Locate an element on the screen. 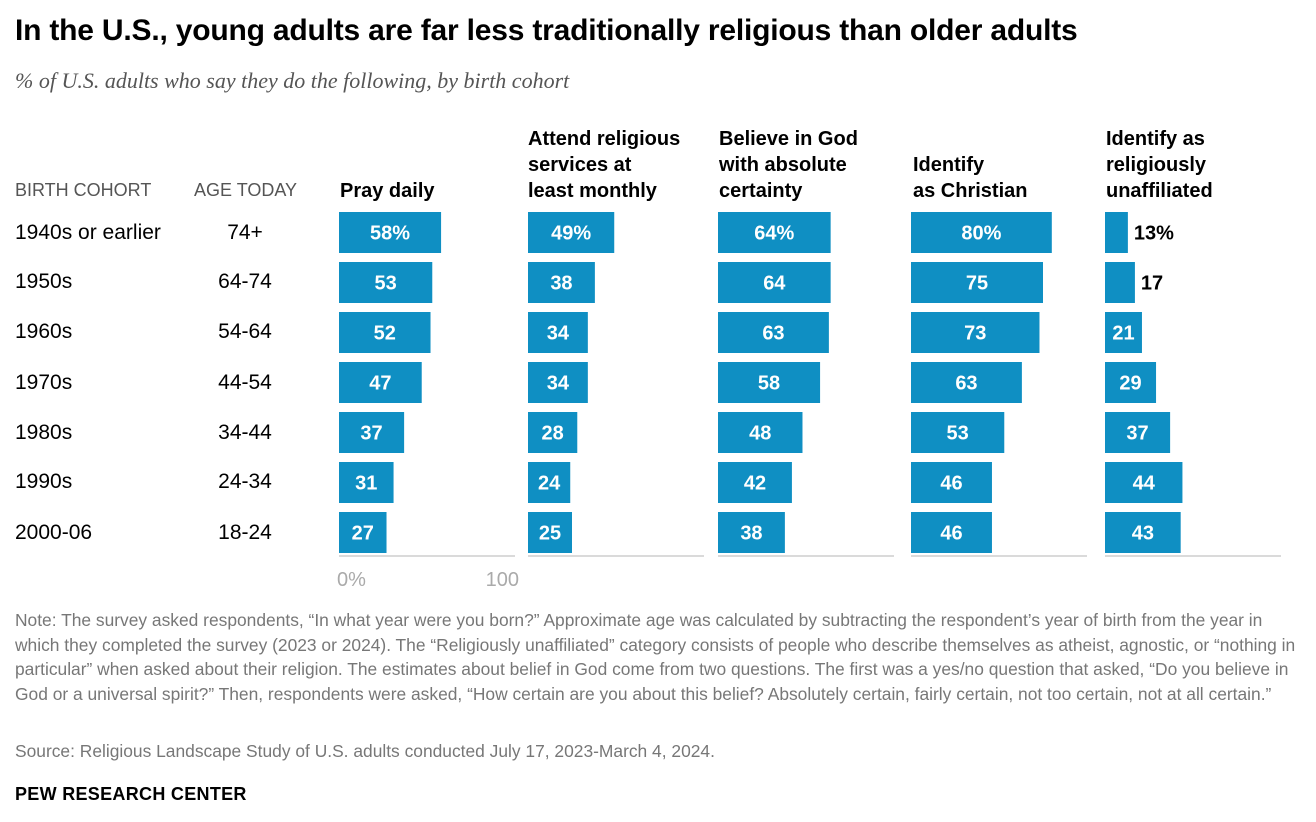  data-label: 44 is located at coordinates (1144, 484).